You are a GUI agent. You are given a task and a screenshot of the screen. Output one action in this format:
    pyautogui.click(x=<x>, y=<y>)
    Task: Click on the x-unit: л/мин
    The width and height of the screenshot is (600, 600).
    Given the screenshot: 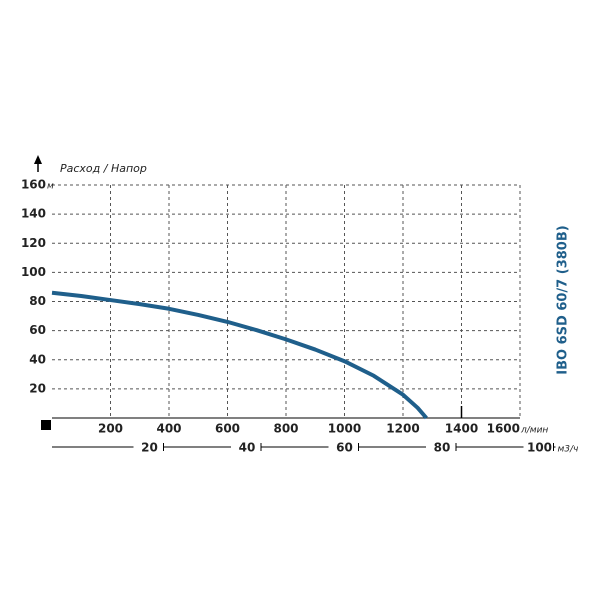 What is the action you would take?
    pyautogui.click(x=534, y=431)
    